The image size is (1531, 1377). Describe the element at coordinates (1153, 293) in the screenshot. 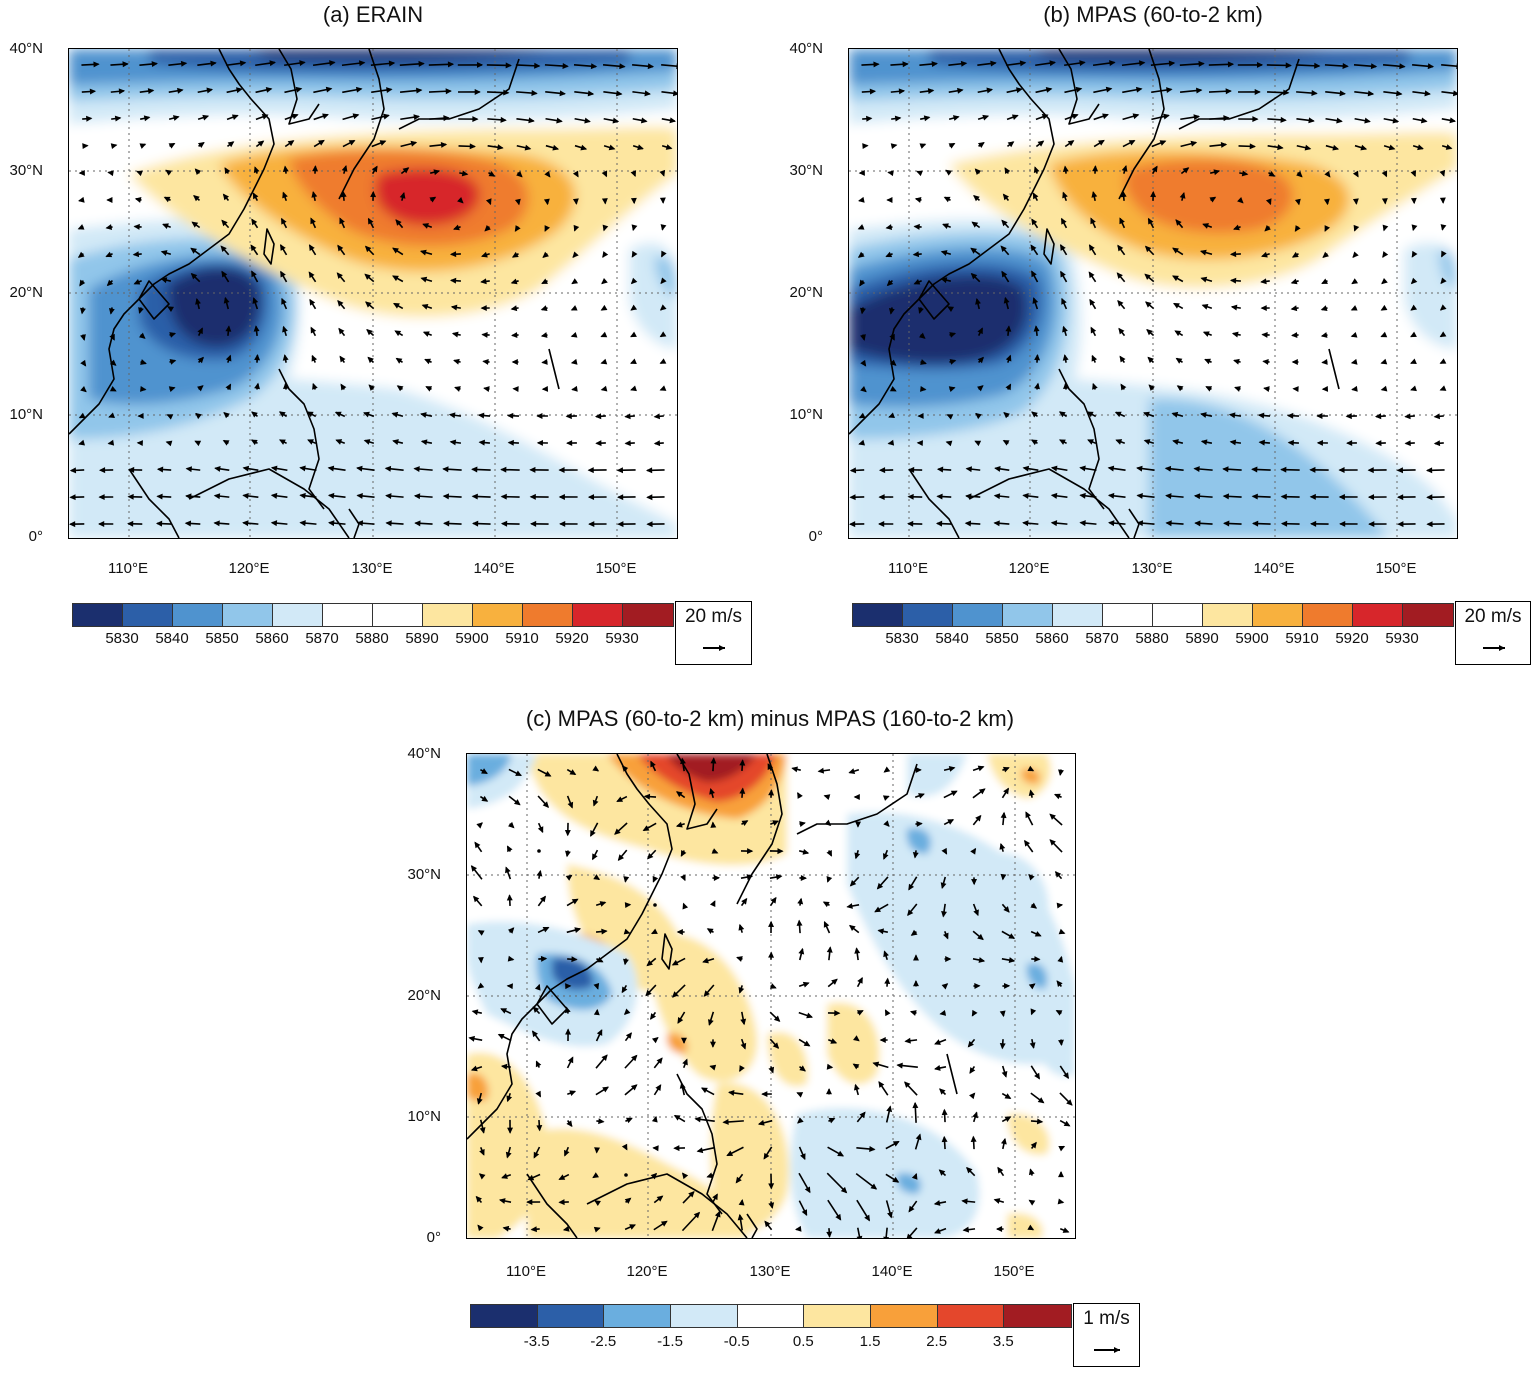

I see `panel-b-map` at that location.